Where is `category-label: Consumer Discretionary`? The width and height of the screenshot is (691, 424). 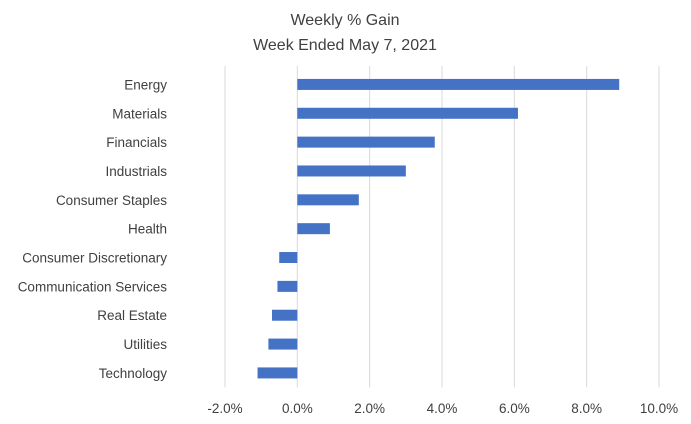
category-label: Consumer Discretionary is located at coordinates (94, 258).